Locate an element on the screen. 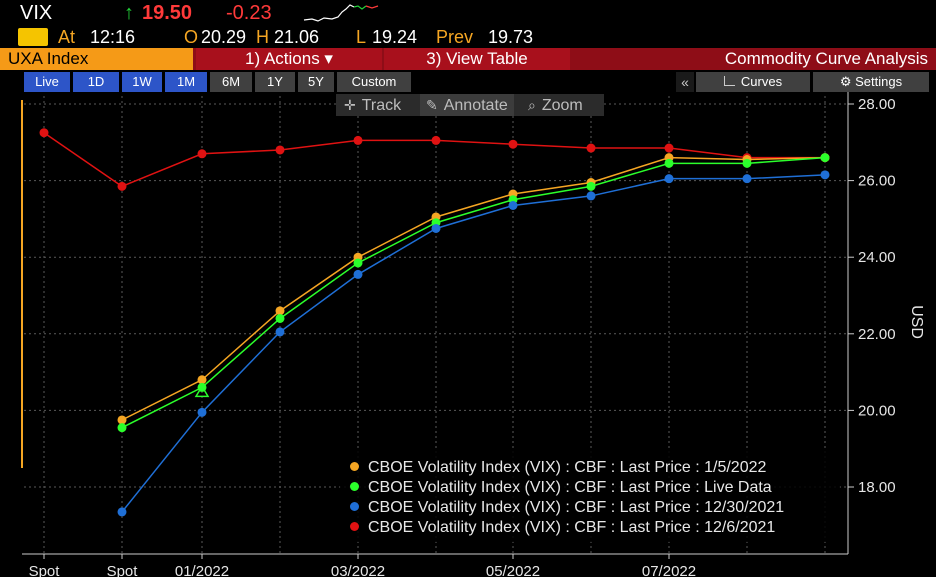 The height and width of the screenshot is (577, 936). settings-button: ⚙ Settings is located at coordinates (871, 82).